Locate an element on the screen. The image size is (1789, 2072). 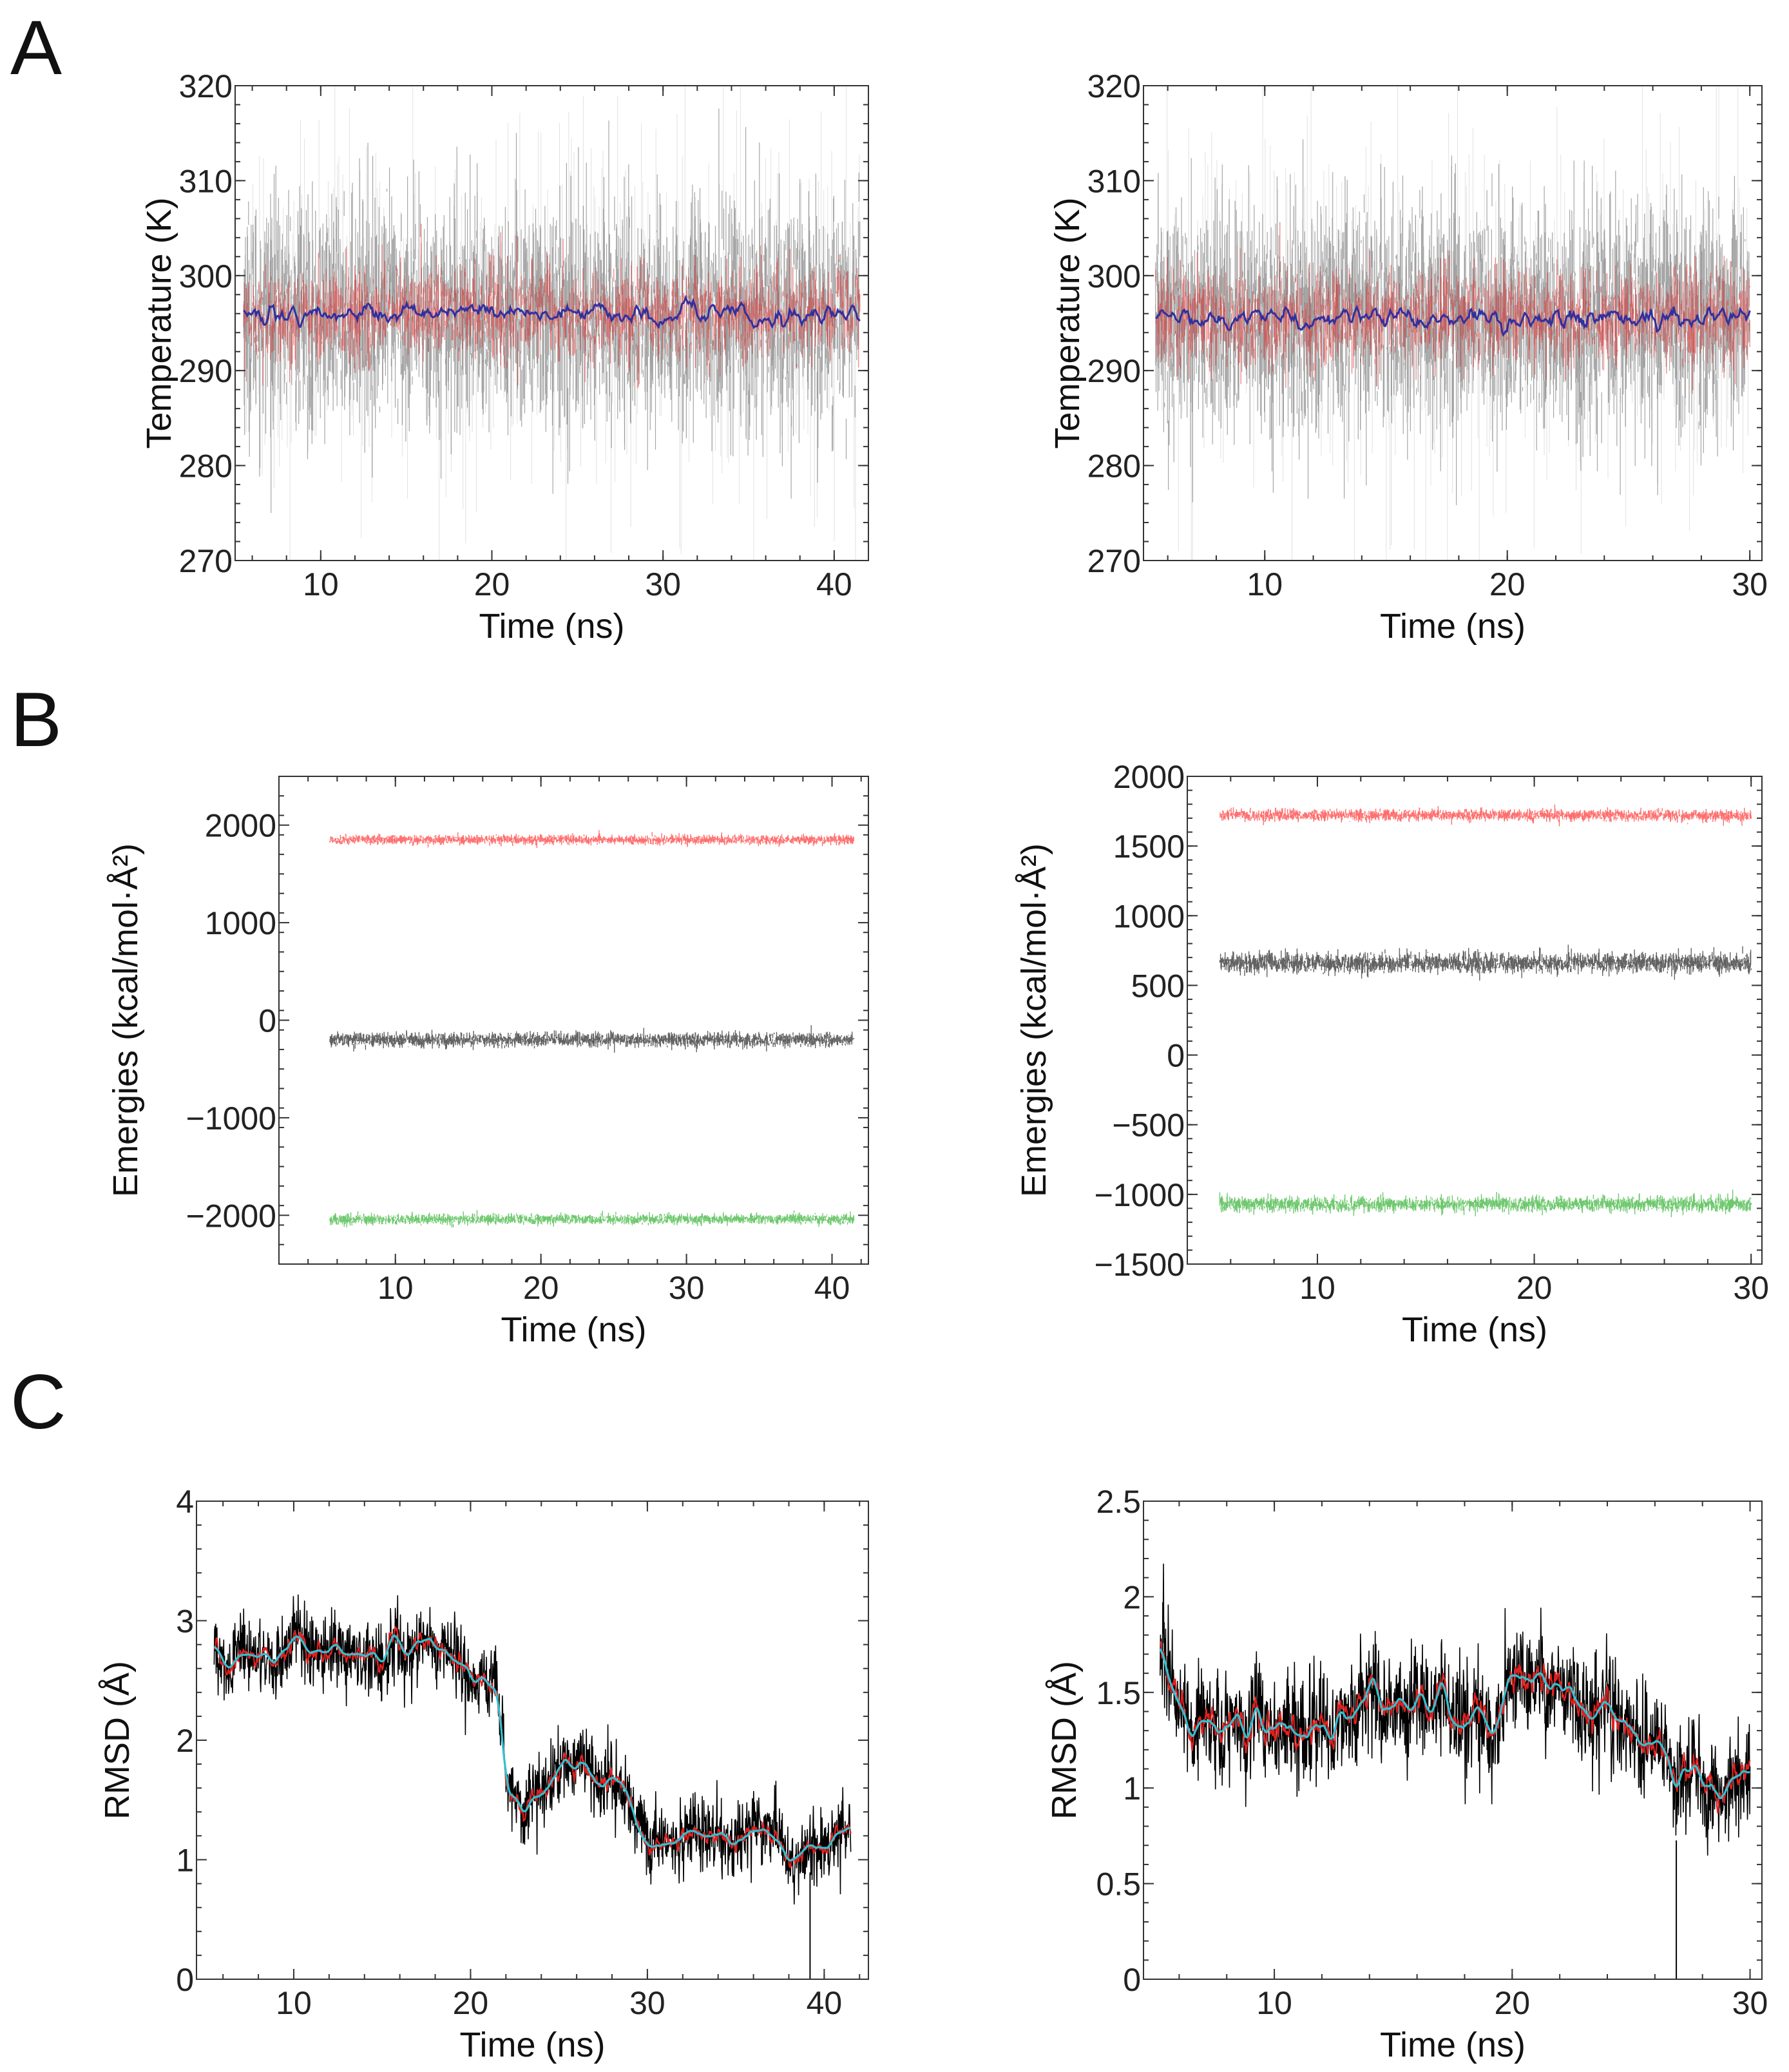
y-tick-label: 2.5 is located at coordinates (1118, 1502).